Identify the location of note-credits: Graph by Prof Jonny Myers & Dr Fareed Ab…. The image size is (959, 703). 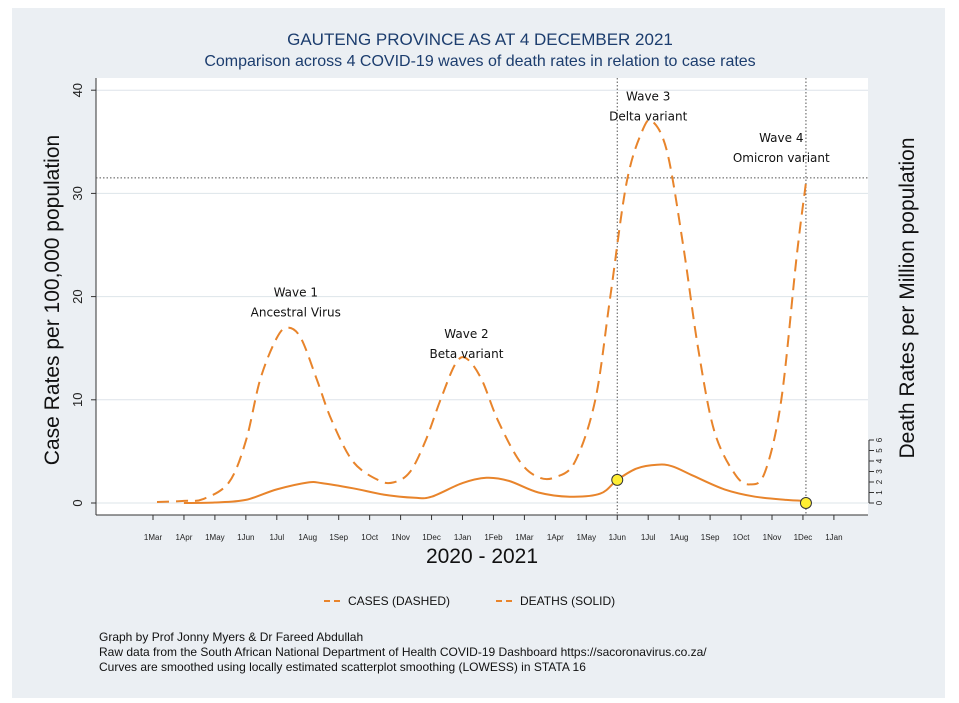
(231, 637).